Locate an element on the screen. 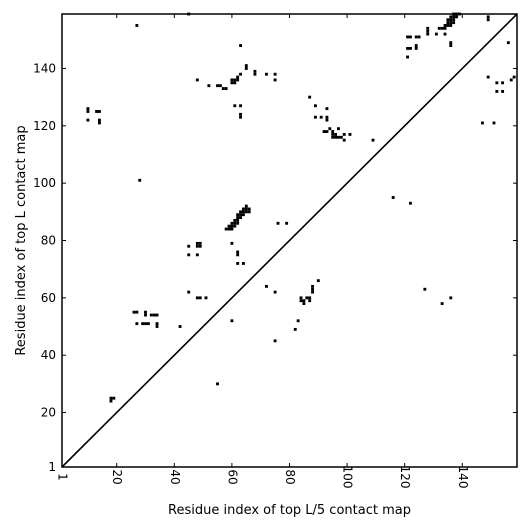 This screenshot has height=531, width=531. x-tick-label: 80 is located at coordinates (290, 476).